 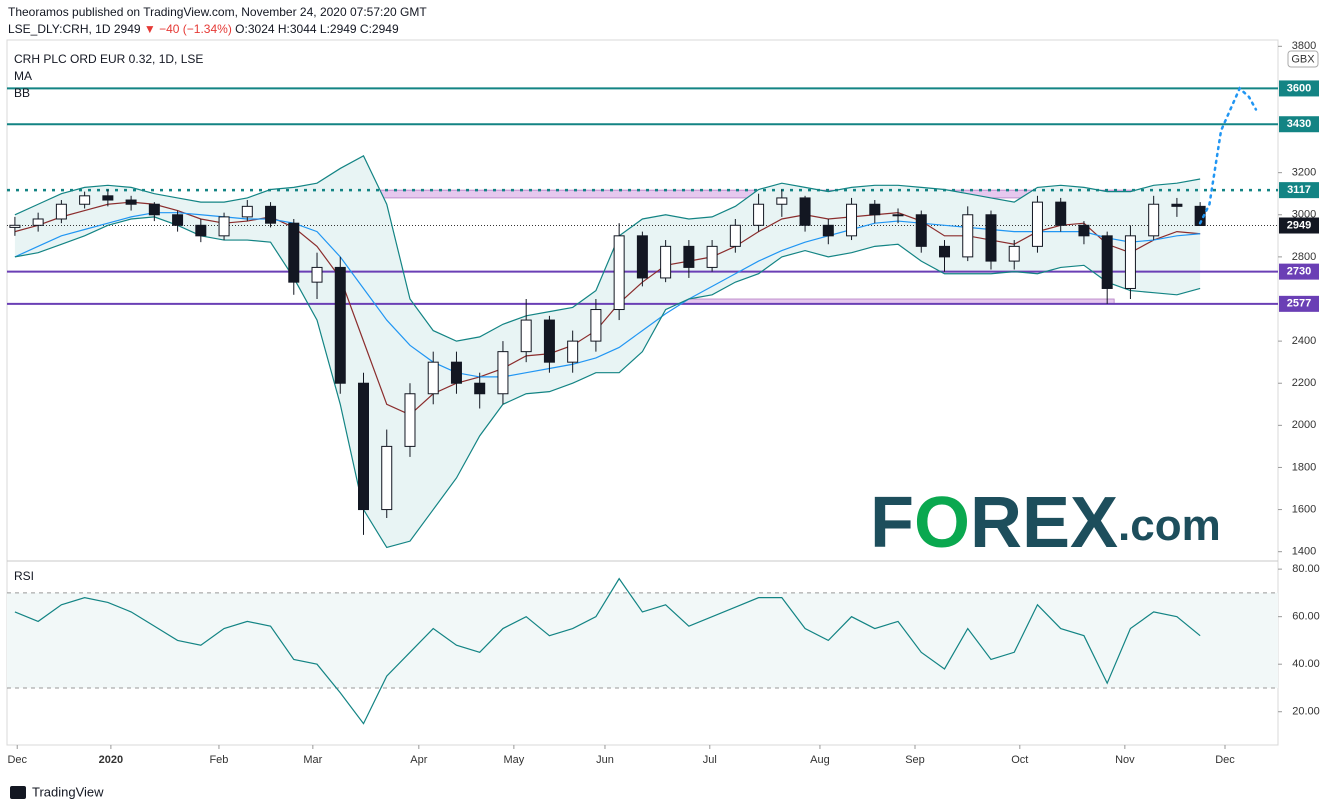 What do you see at coordinates (642, 640) in the screenshot?
I see `rsi-band-fill` at bounding box center [642, 640].